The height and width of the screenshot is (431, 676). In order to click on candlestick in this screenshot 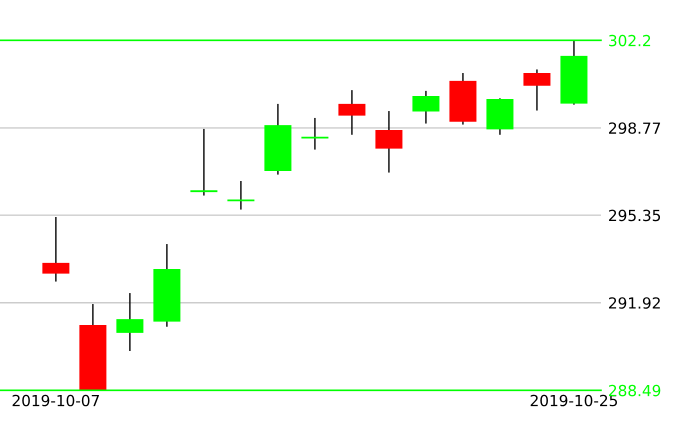, I will do `click(315, 133)`.